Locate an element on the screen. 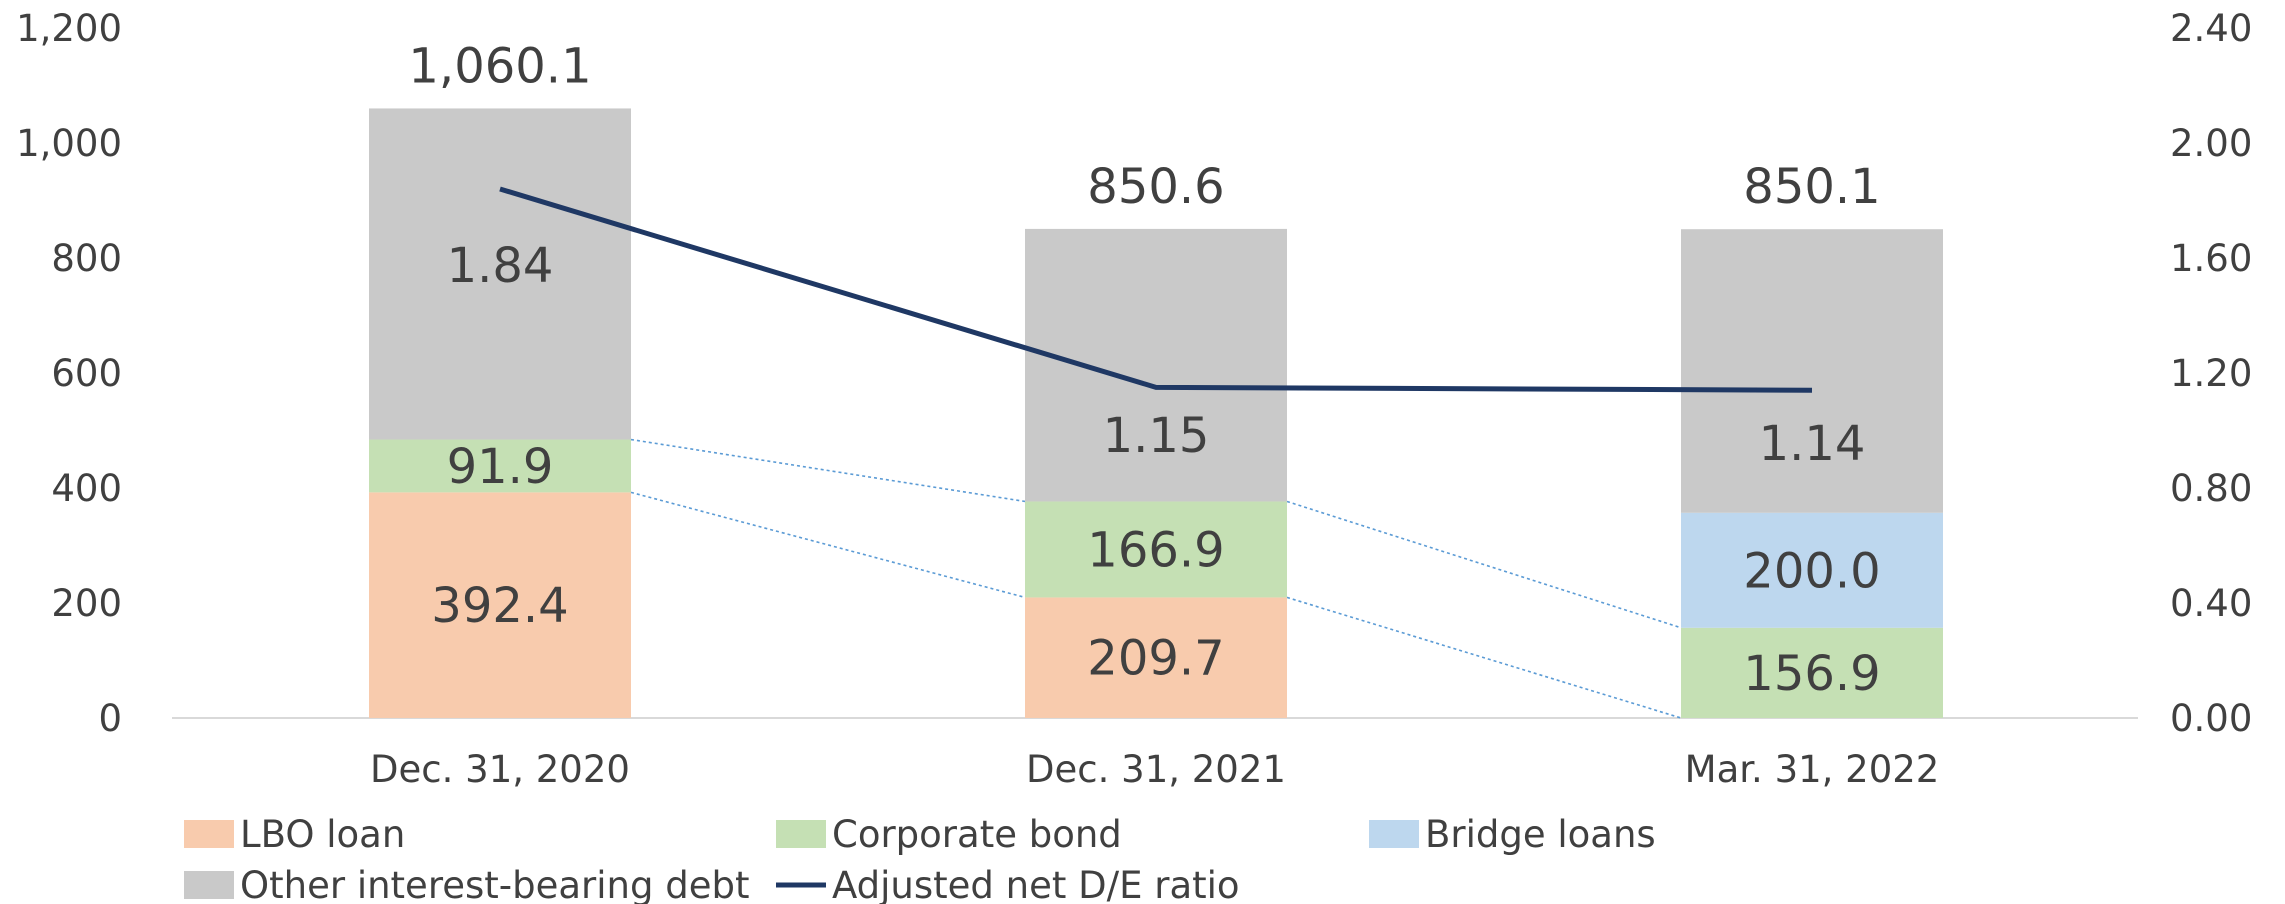  de-ratio-line-path is located at coordinates (1156, 289).